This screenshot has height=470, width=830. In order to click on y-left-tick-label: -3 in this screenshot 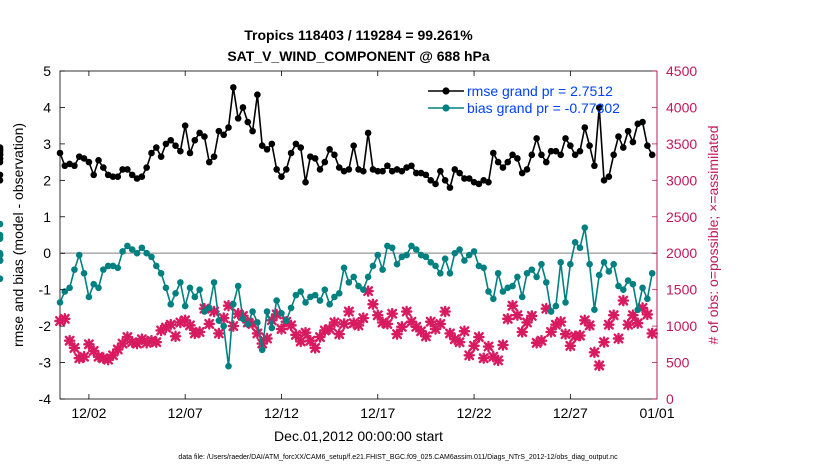, I will do `click(45, 363)`.